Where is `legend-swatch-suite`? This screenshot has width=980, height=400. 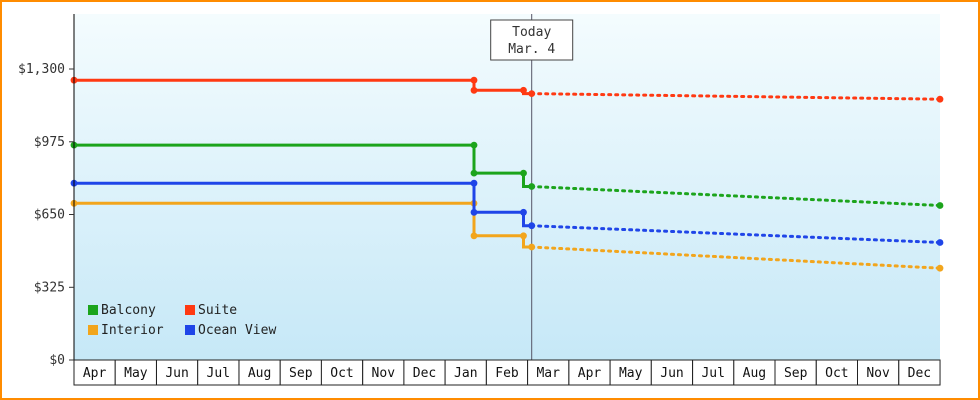 legend-swatch-suite is located at coordinates (190, 310).